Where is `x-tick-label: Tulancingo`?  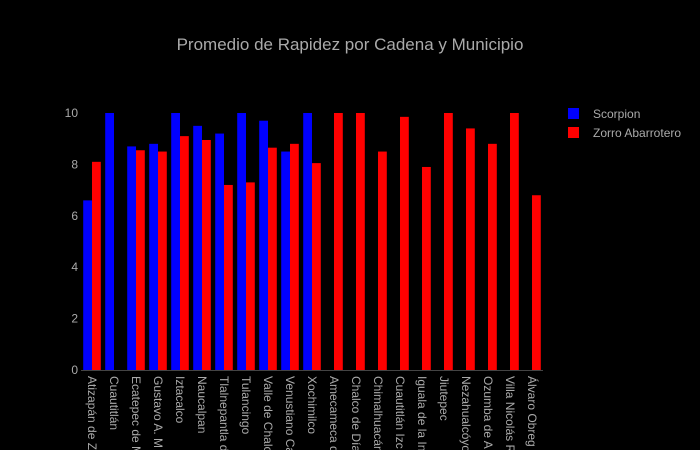 x-tick-label: Tulancingo is located at coordinates (246, 405).